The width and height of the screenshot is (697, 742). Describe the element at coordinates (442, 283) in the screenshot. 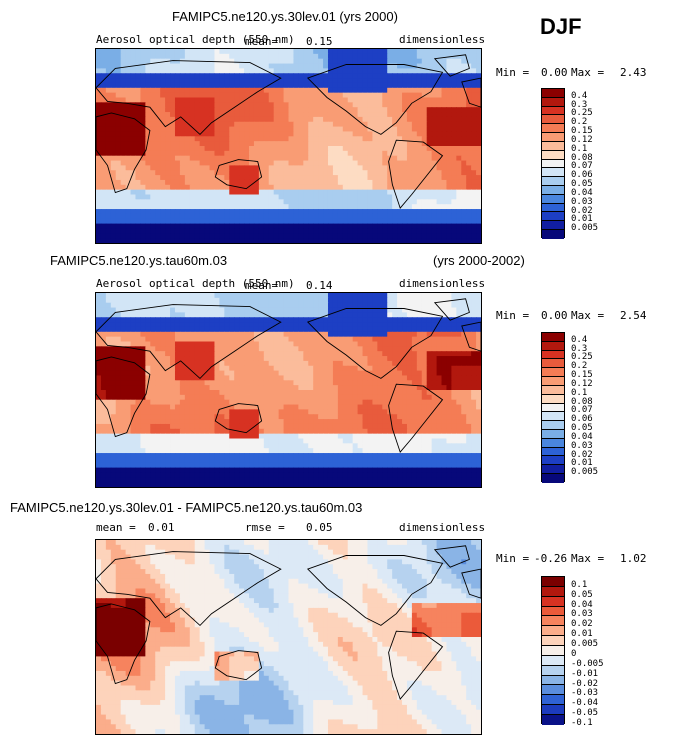

I see `panel2-units: dimensionless` at that location.